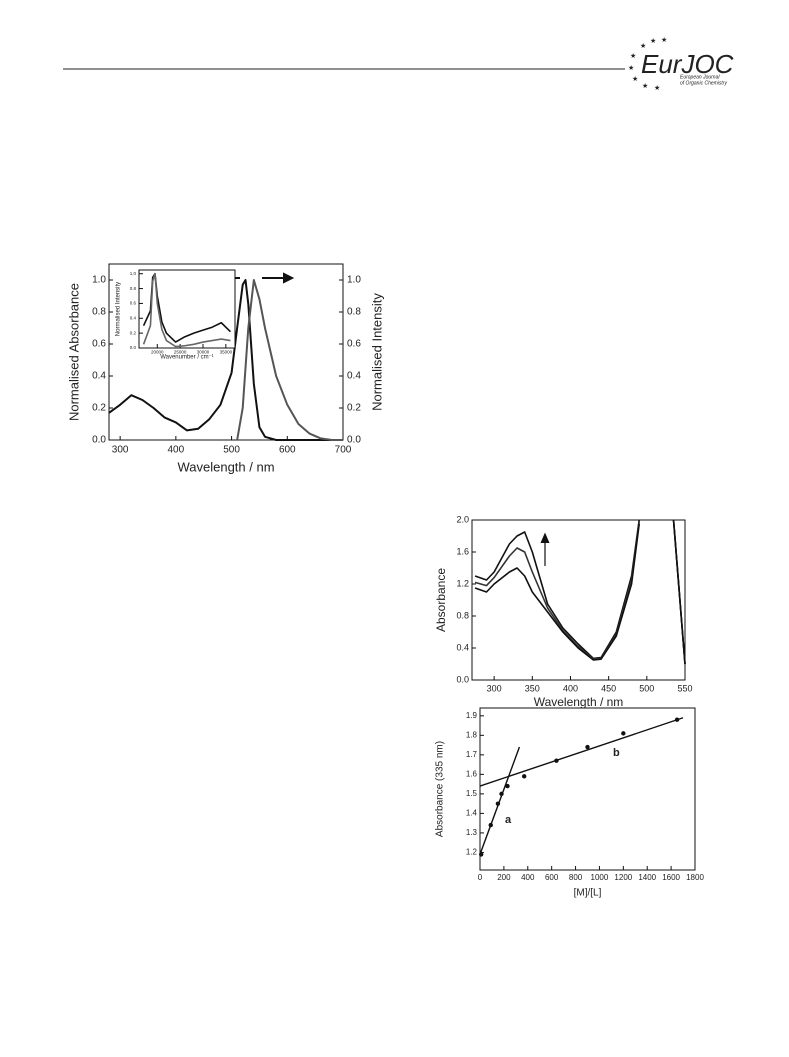 The image size is (789, 1057). I want to click on y2-tick-label: 0.6, so click(354, 344).